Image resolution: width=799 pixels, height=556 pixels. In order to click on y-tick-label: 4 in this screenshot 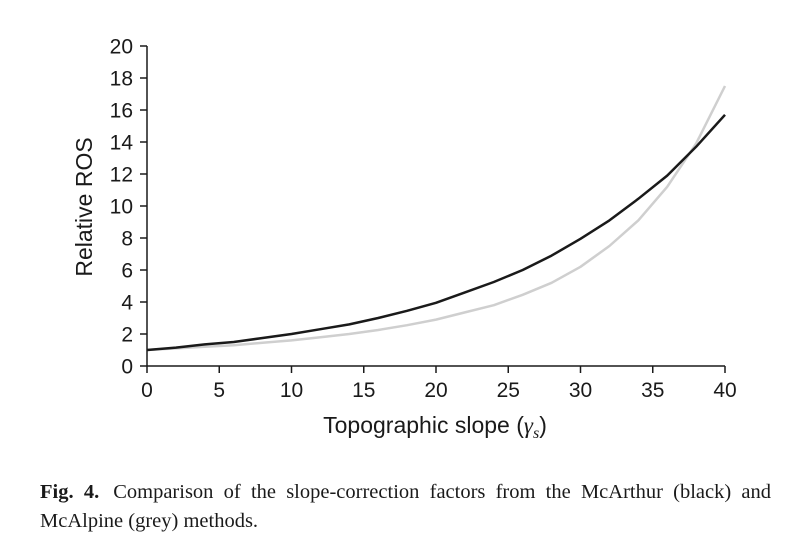, I will do `click(127, 303)`.